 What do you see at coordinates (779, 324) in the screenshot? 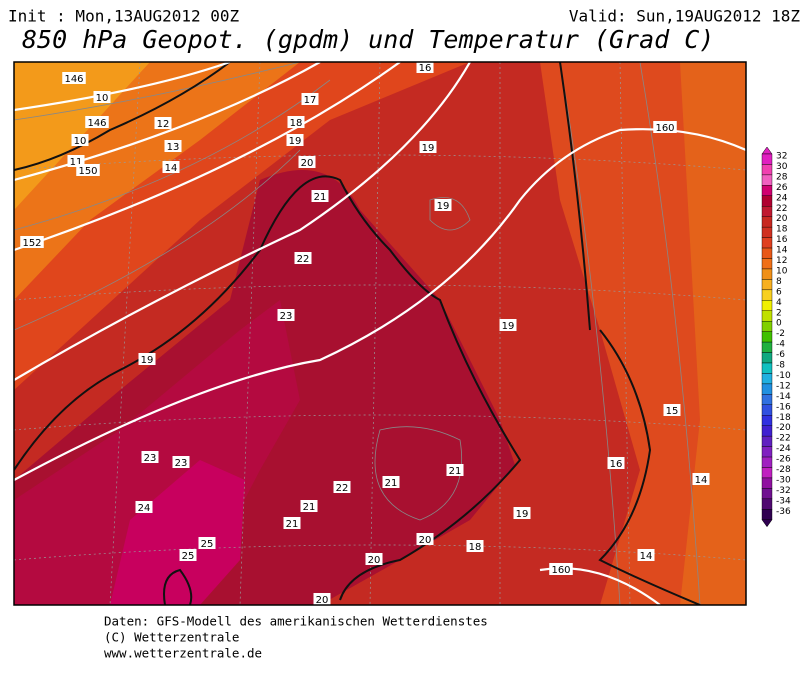
I see `colorbar-label: 0` at bounding box center [779, 324].